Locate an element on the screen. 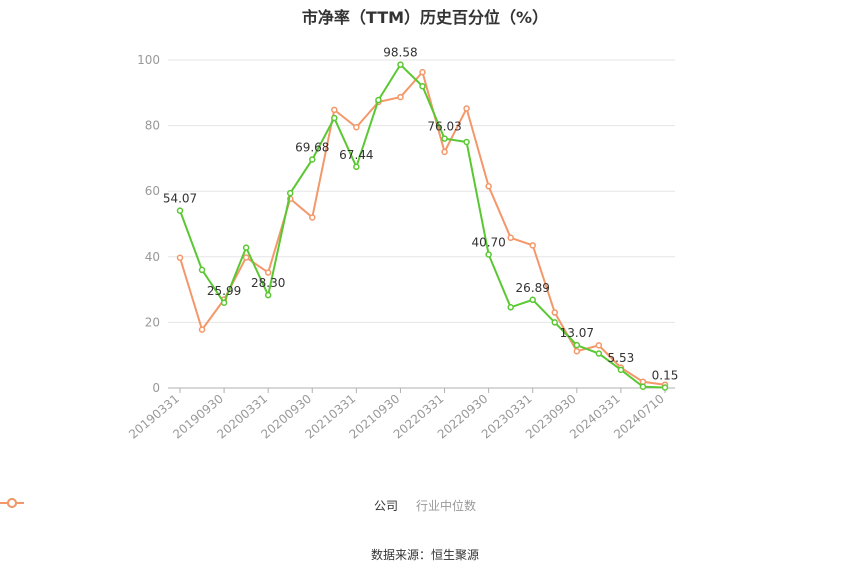  data-label-company: 40.70 is located at coordinates (488, 243).